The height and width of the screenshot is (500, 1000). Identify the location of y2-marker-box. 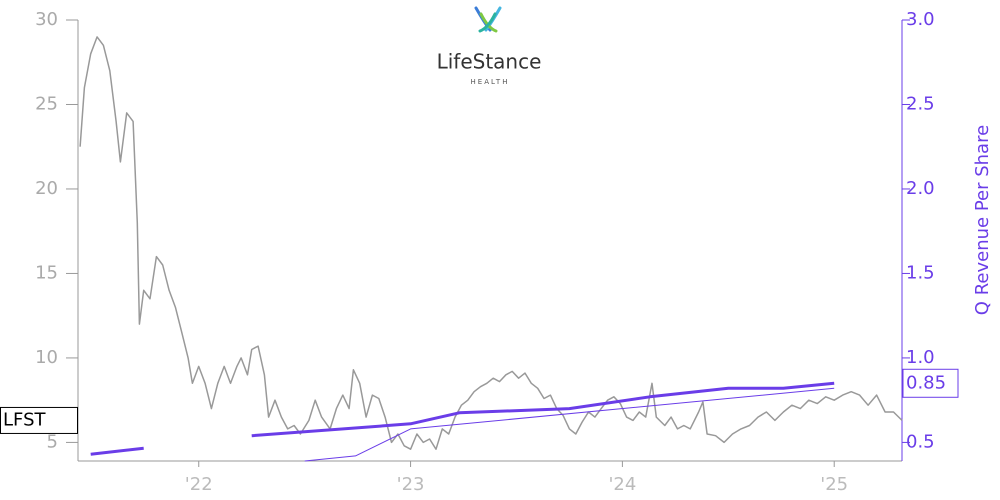
(930, 383).